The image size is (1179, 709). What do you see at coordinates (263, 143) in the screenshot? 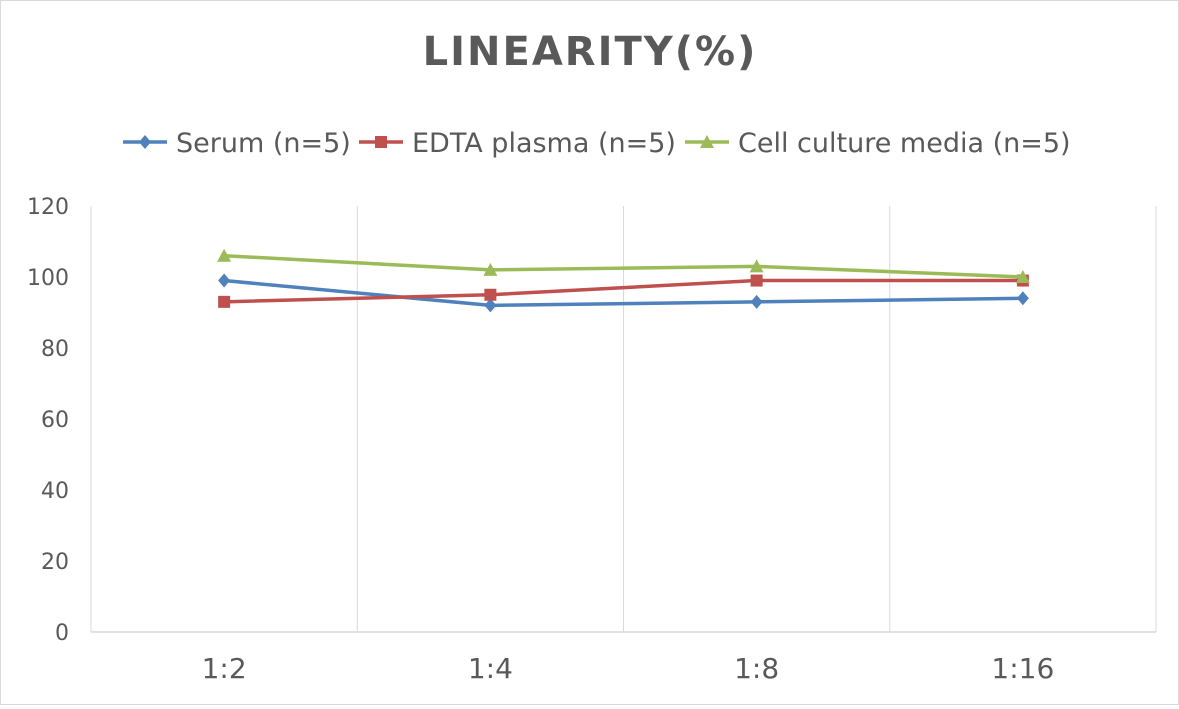
I see `legend-label: Serum (n=5)` at bounding box center [263, 143].